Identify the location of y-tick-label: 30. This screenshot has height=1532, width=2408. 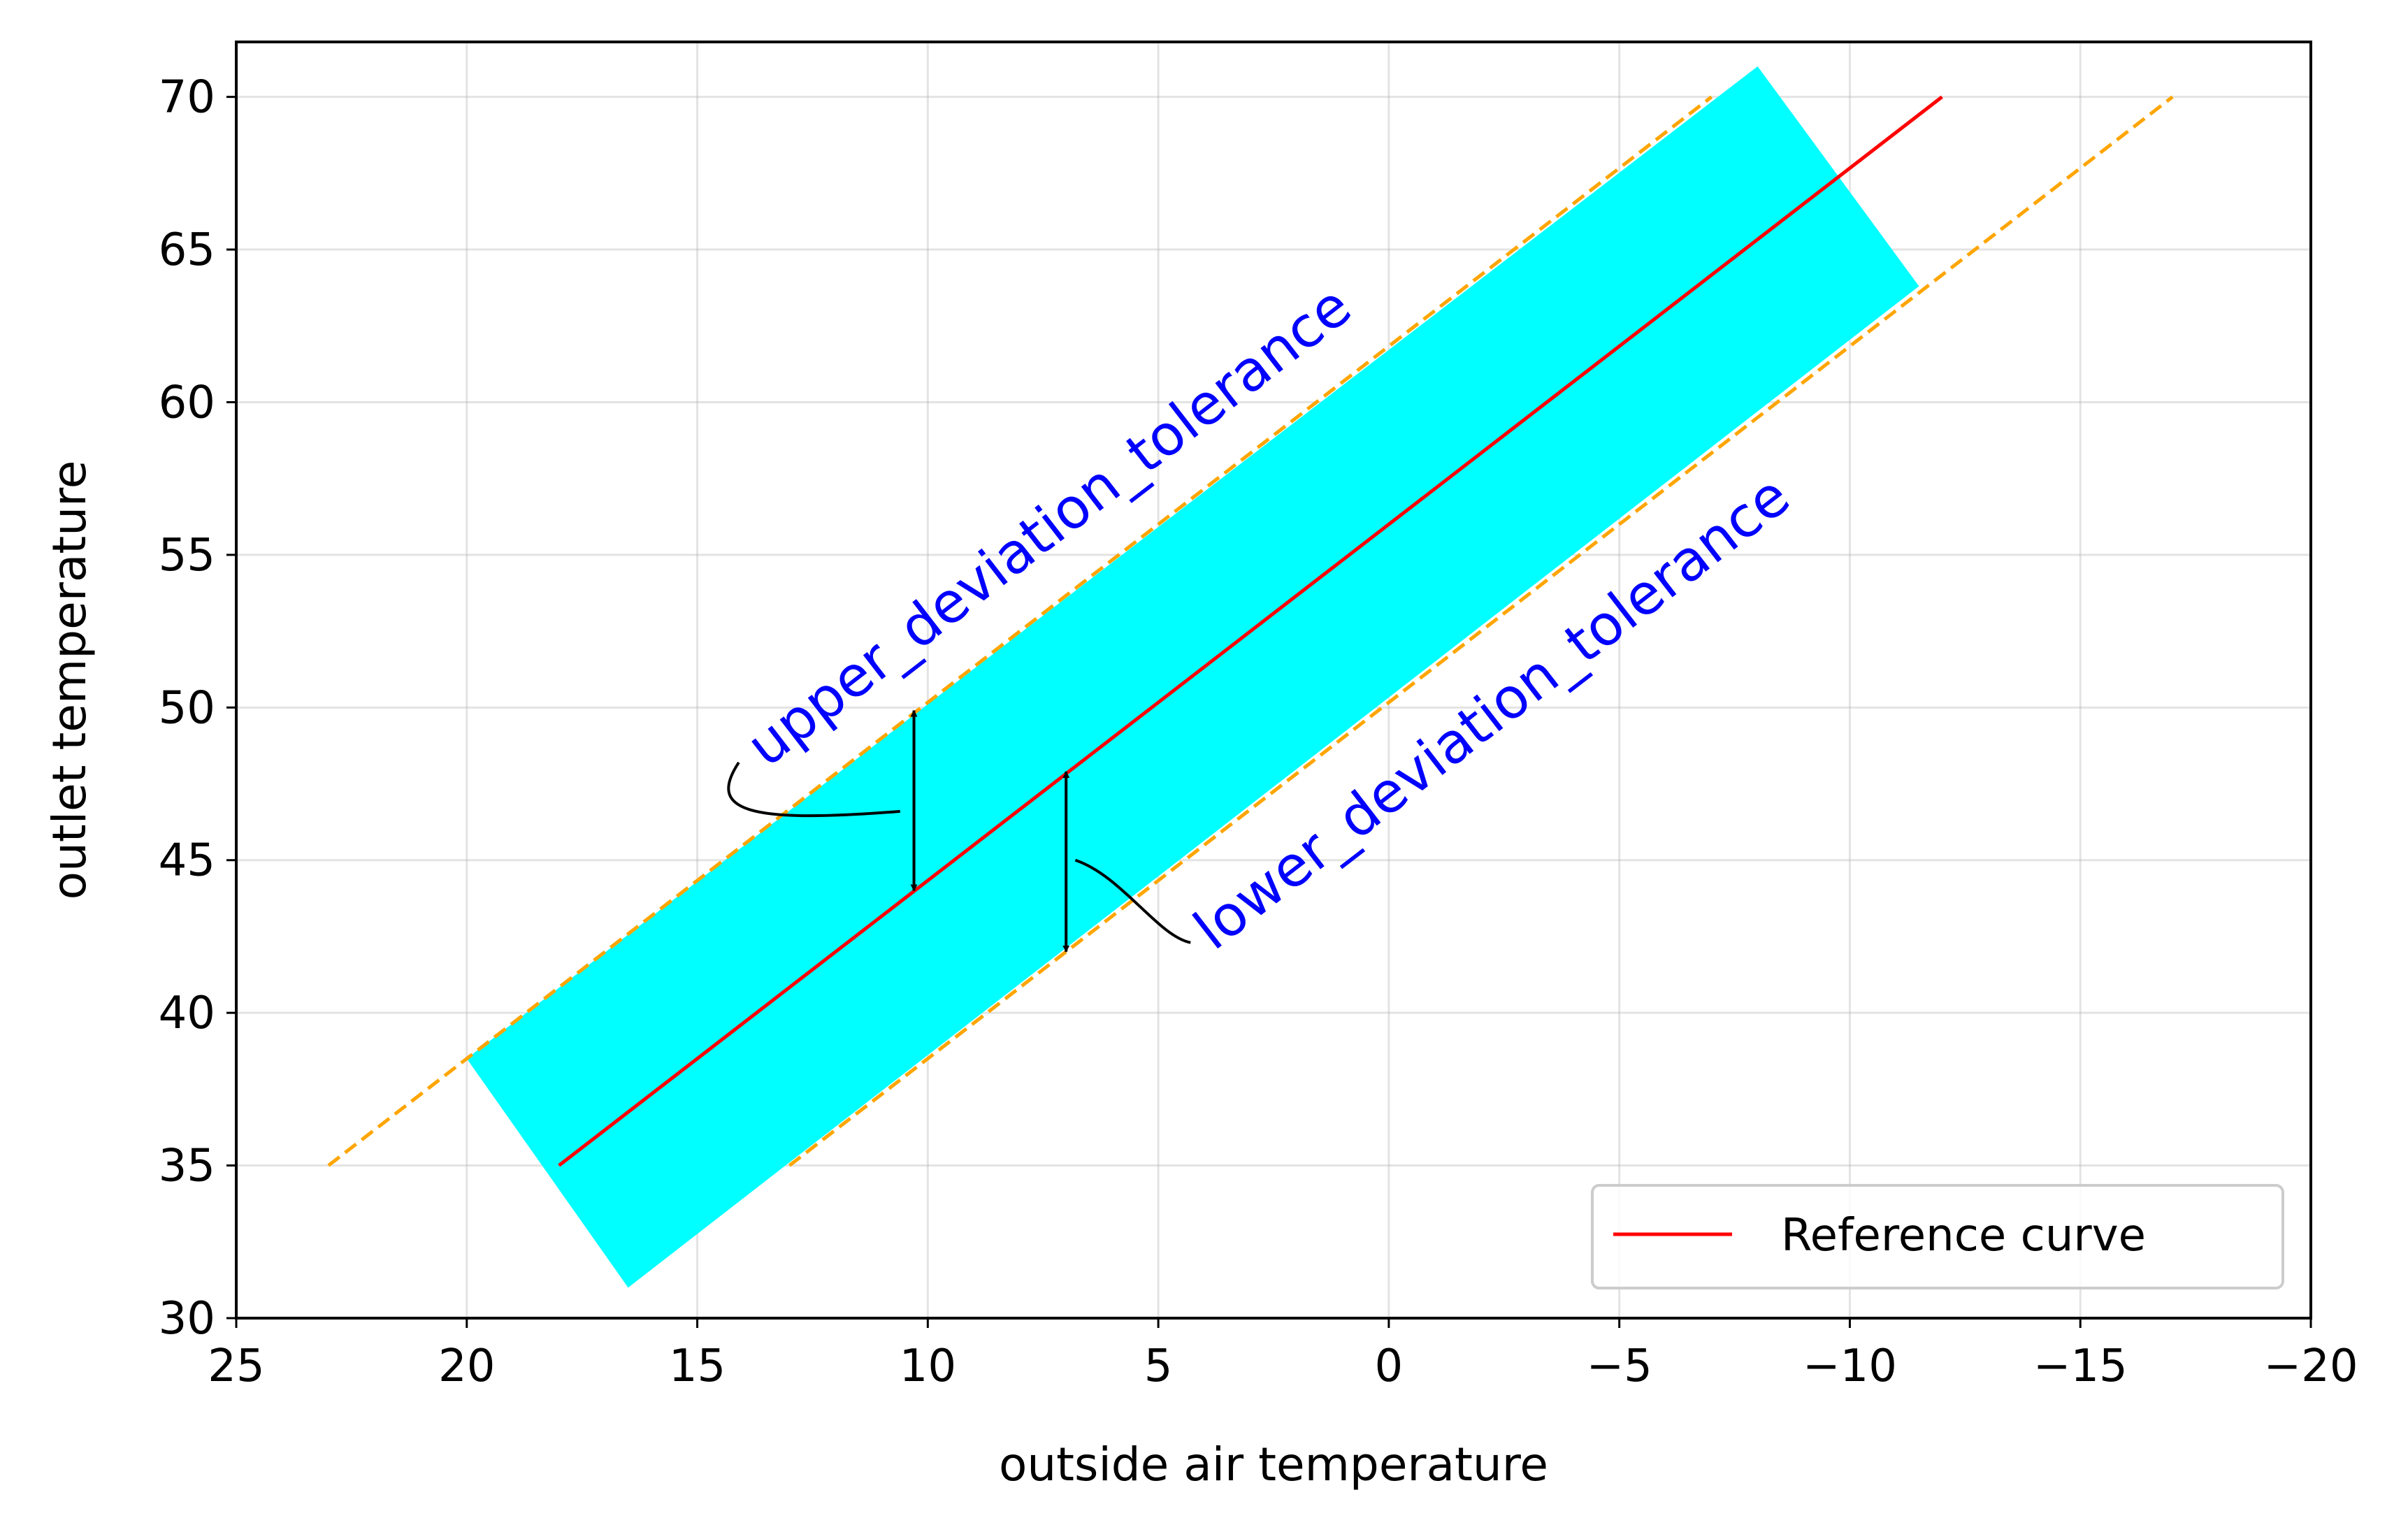
(187, 1319).